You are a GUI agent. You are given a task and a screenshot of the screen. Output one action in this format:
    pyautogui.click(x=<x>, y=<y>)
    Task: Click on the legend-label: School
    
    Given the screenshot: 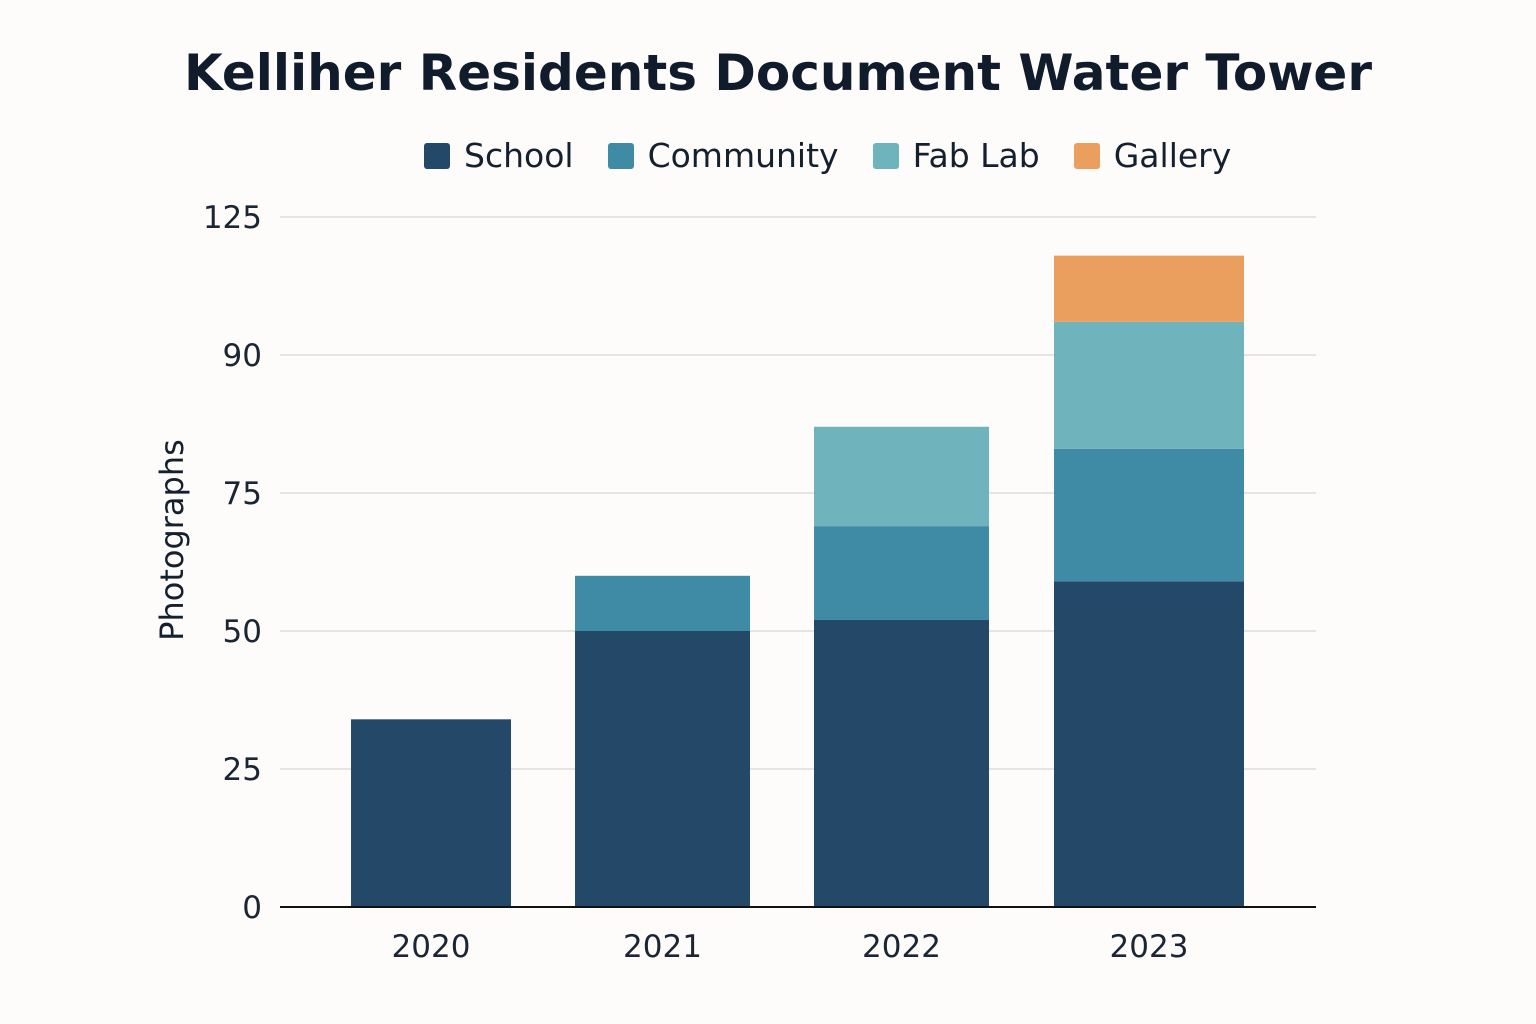 What is the action you would take?
    pyautogui.click(x=519, y=155)
    